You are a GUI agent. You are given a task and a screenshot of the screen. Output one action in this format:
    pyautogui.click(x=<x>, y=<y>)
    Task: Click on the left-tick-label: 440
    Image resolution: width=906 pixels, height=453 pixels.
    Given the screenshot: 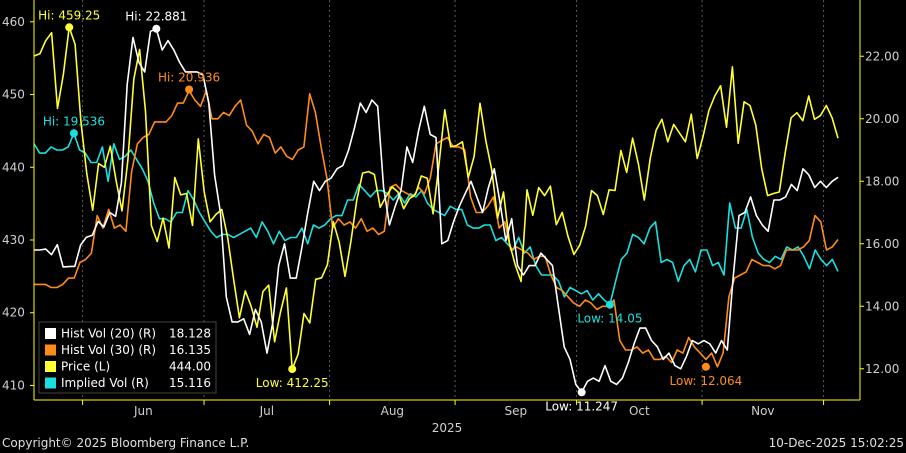 What is the action you would take?
    pyautogui.click(x=13, y=167)
    